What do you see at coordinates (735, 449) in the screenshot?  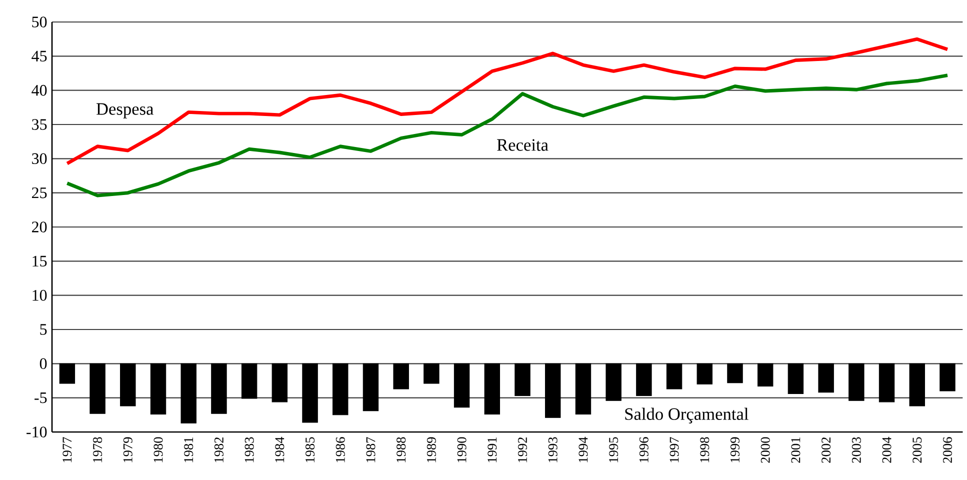 I see `x-tick-label: 1999` at bounding box center [735, 449].